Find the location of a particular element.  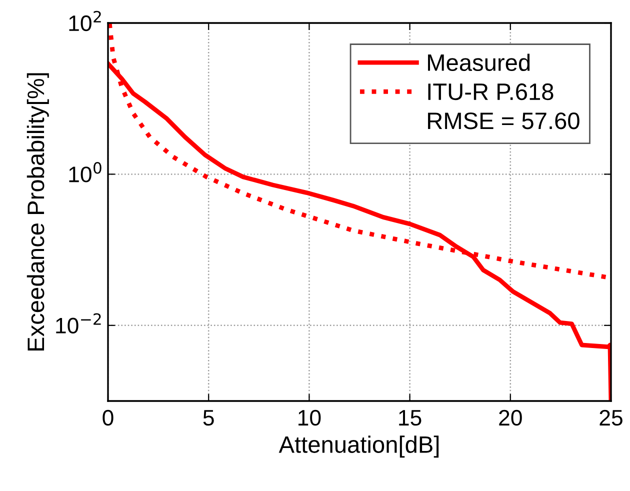

y-axis-title: Exceedance Probability[%] is located at coordinates (37, 211).